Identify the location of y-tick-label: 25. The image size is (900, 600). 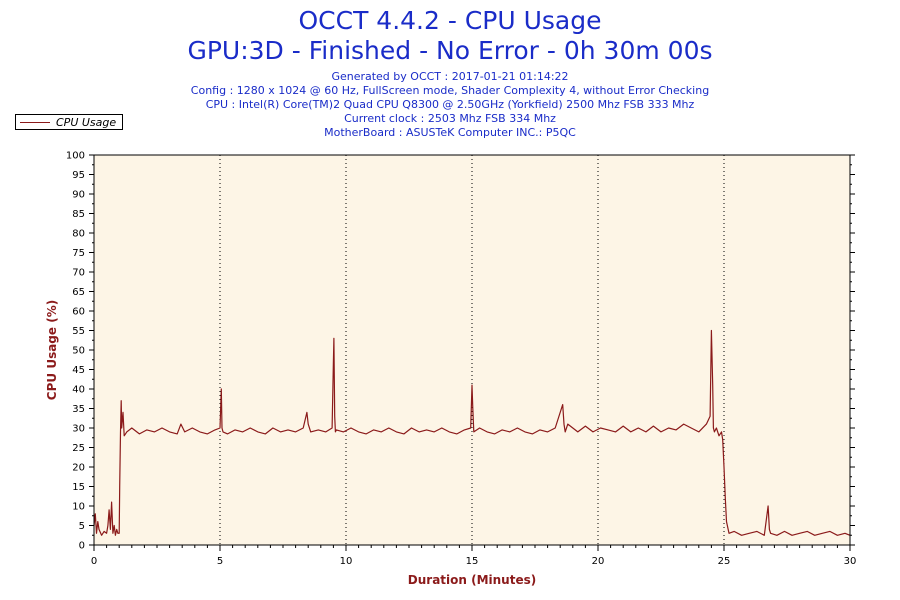
(78, 448).